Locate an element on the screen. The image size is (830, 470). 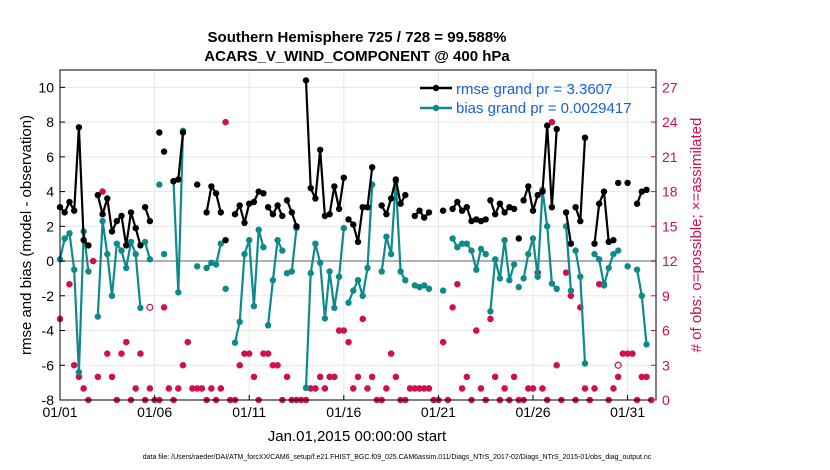
rmse-line is located at coordinates (213, 199).